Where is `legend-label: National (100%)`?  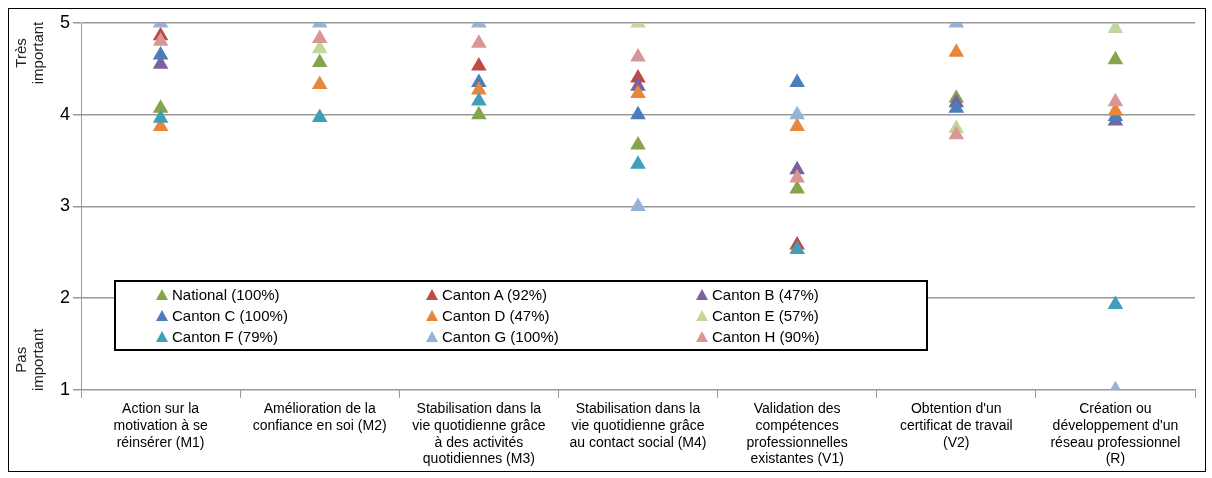 legend-label: National (100%) is located at coordinates (226, 294).